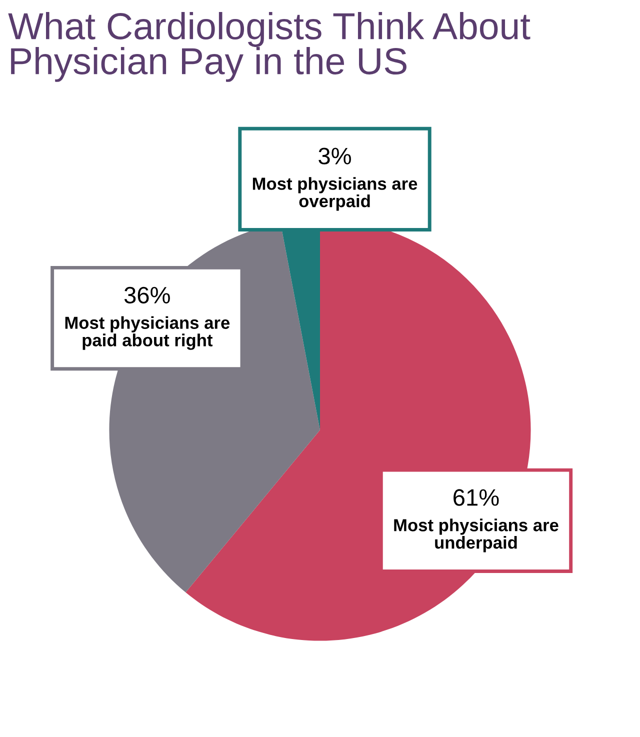 The height and width of the screenshot is (737, 640). Describe the element at coordinates (335, 194) in the screenshot. I see `slice-label: Most physicians are overpaid` at that location.